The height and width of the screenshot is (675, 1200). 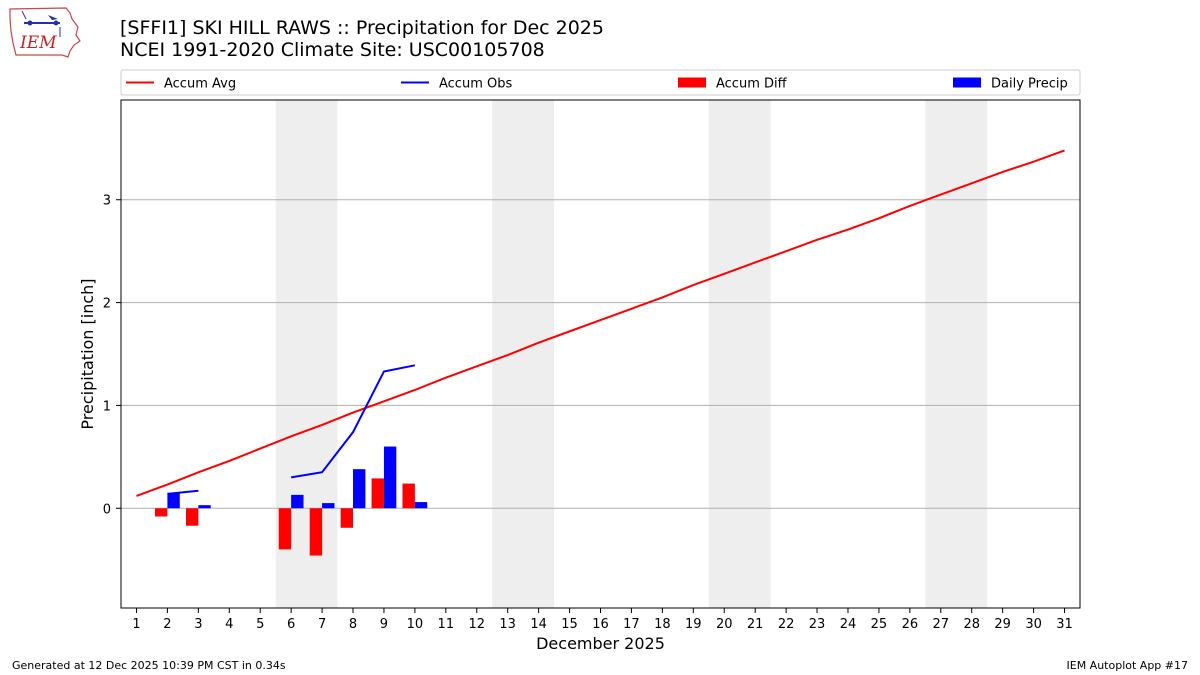 I want to click on x-tick-label: 8, so click(x=353, y=624).